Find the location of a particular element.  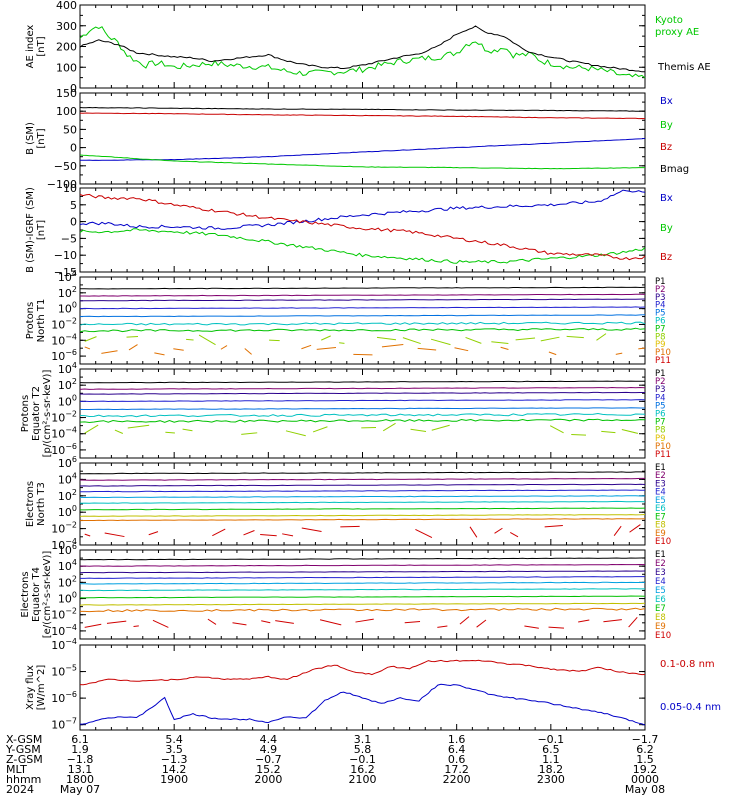

ephemeris-cell: −1.7 is located at coordinates (645, 739).